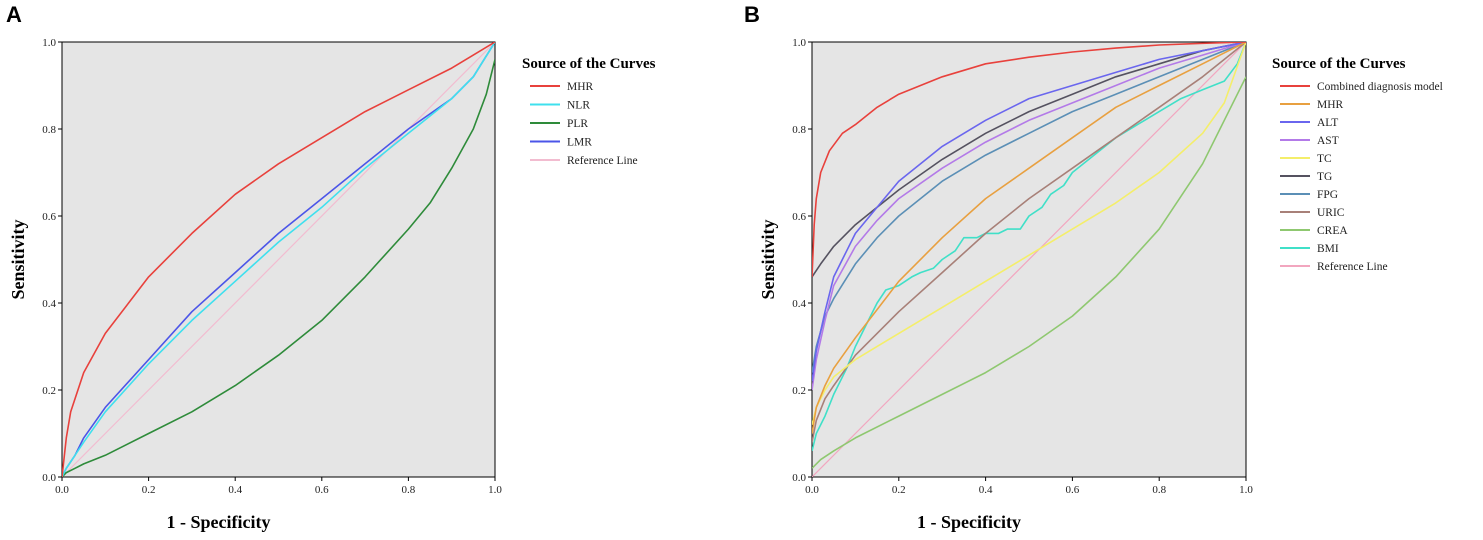  Describe the element at coordinates (1332, 231) in the screenshot. I see `panel-b-legend-label-crea: CREA` at that location.